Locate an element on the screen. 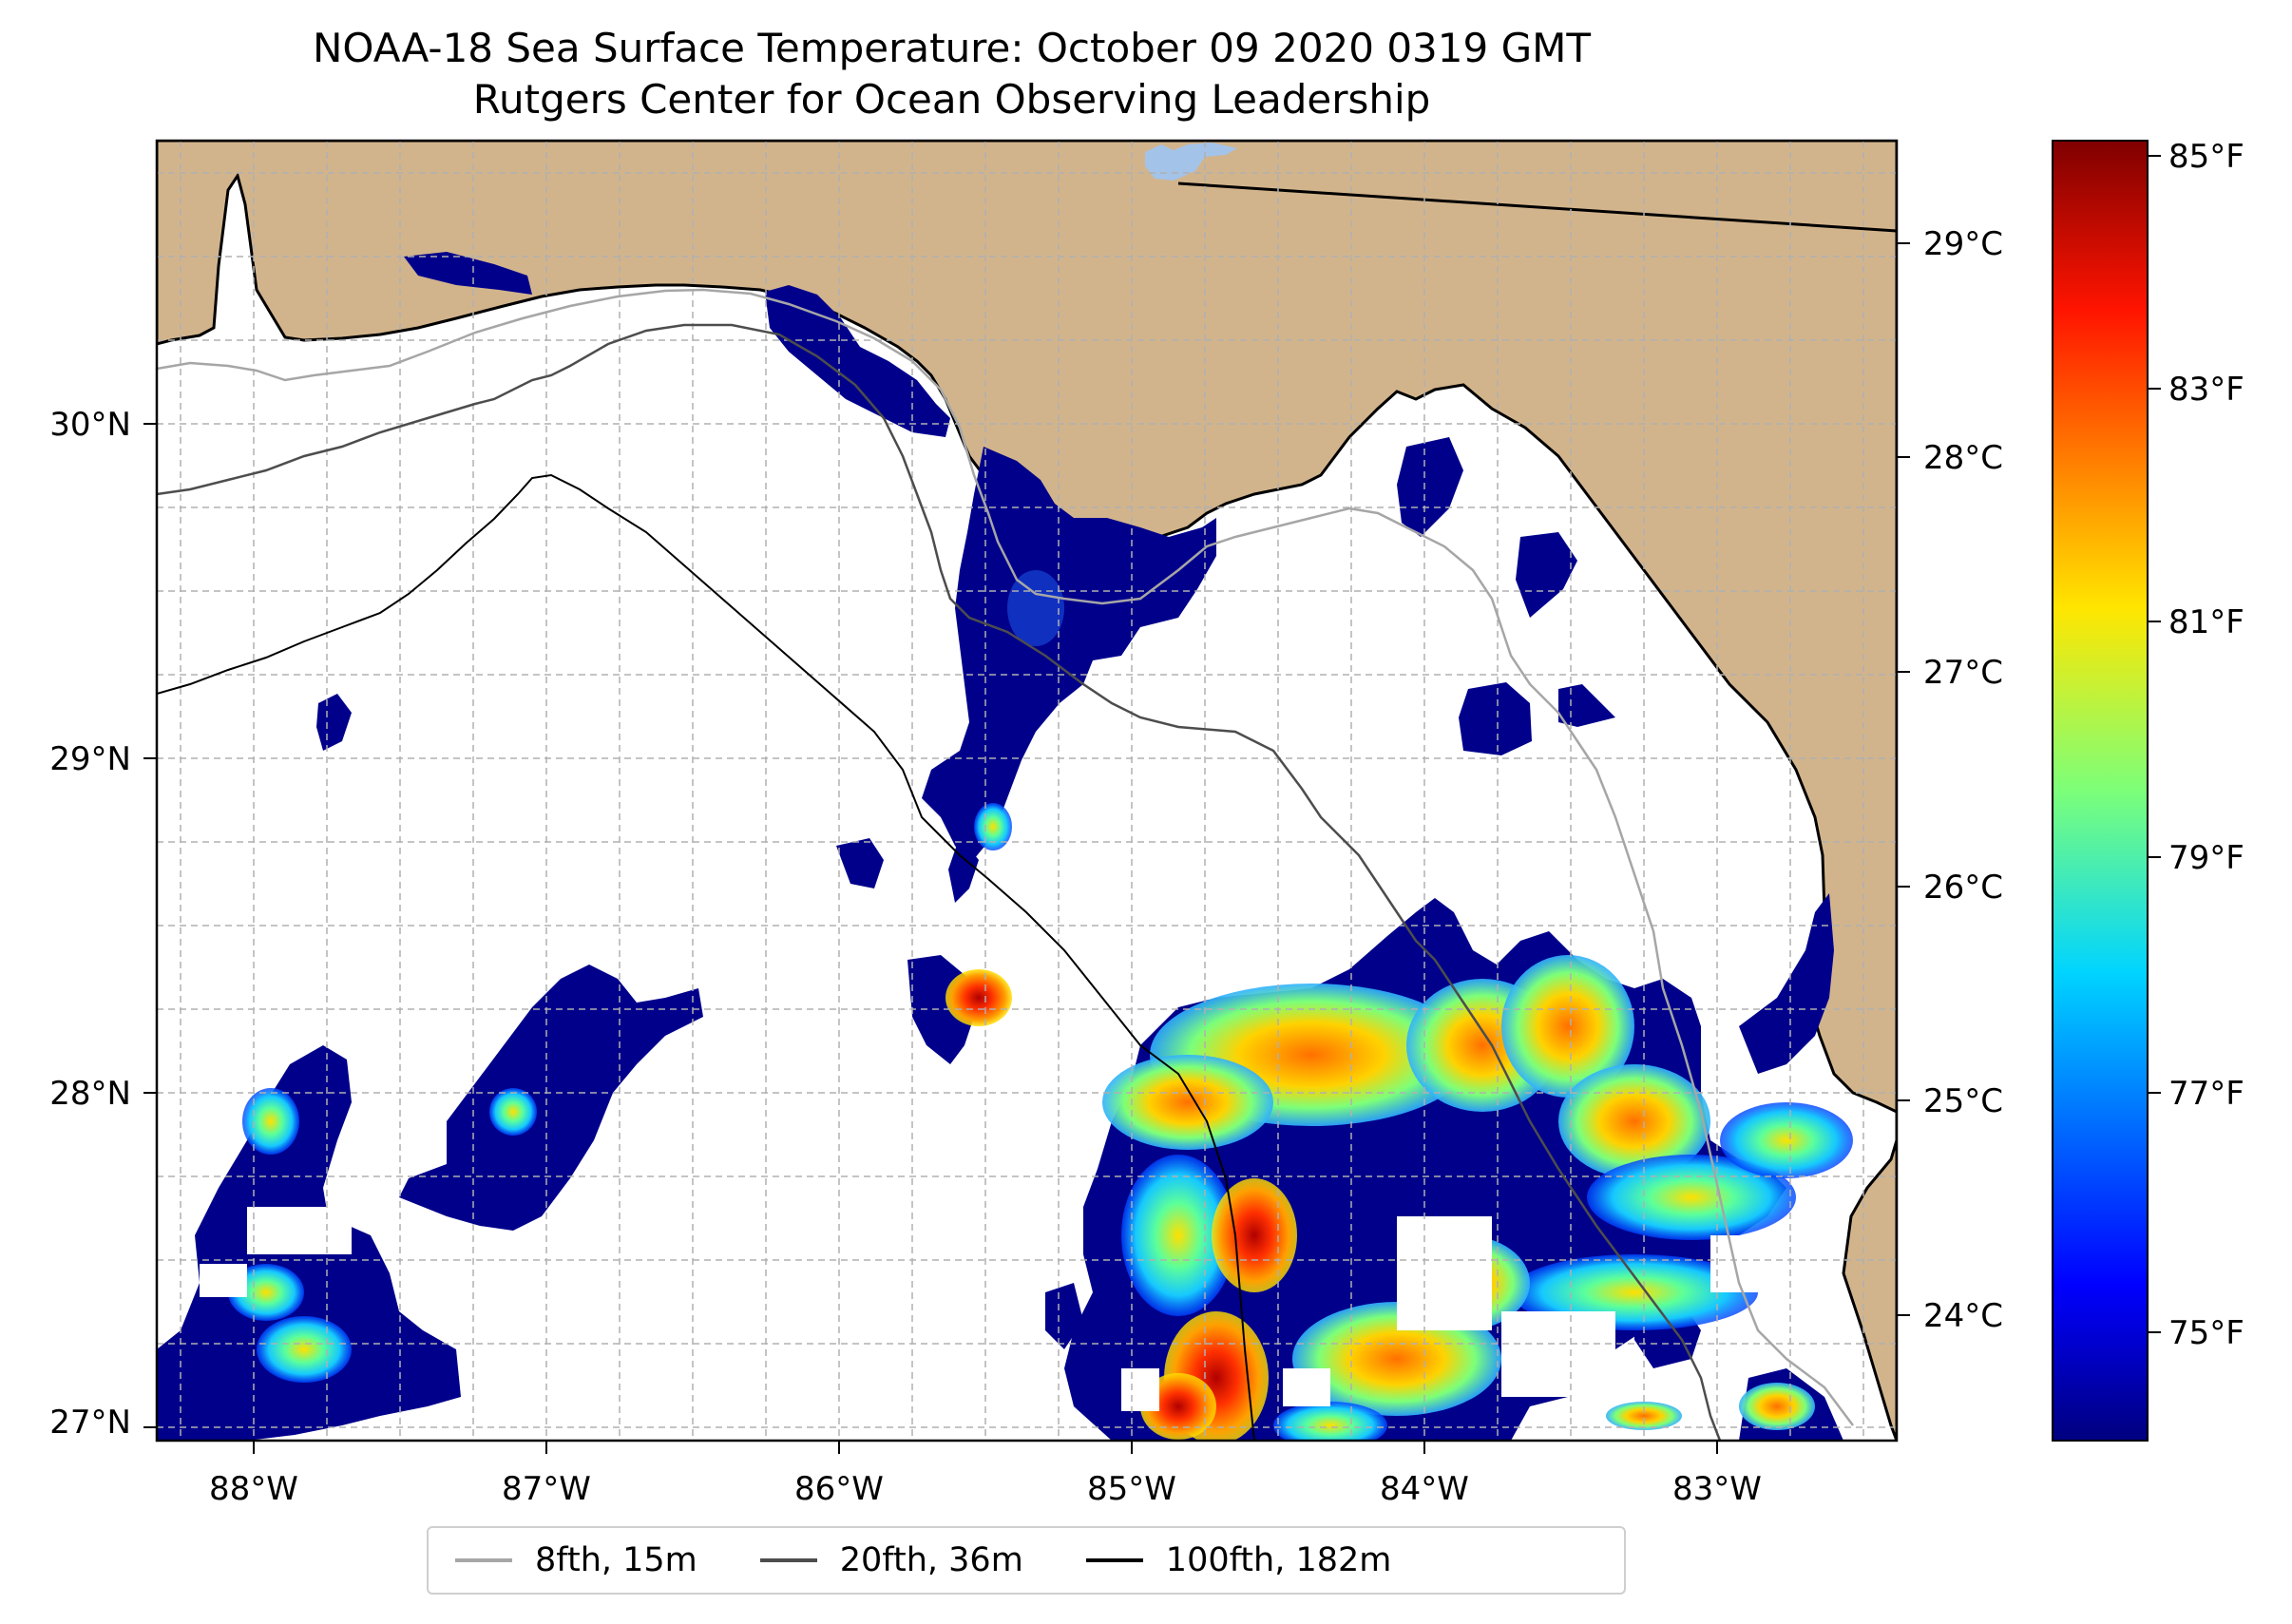 This screenshot has height=1624, width=2292. celsius-axis-ticks is located at coordinates (1903, 779).